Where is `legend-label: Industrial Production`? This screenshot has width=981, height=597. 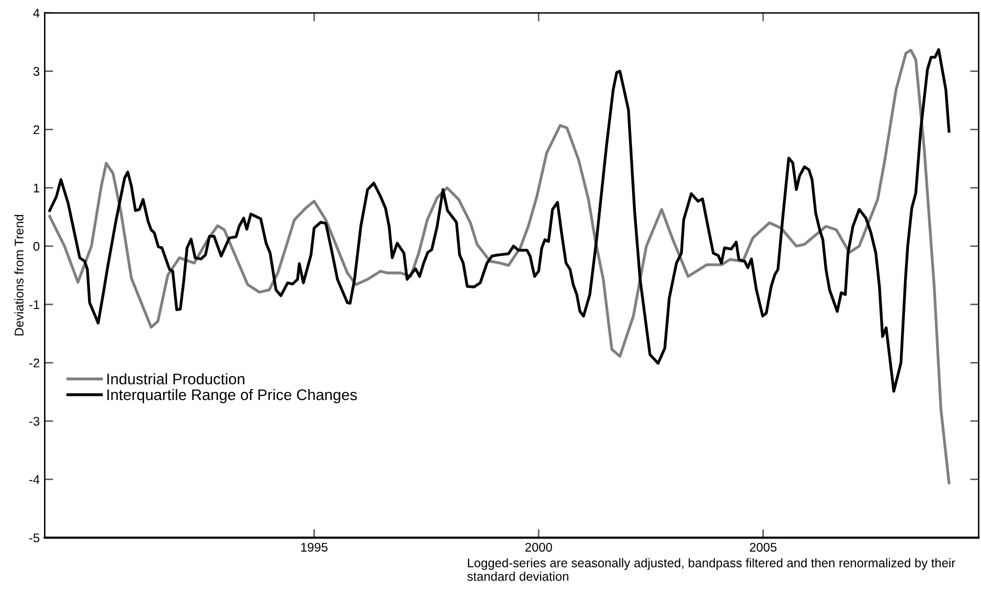
legend-label: Industrial Production is located at coordinates (175, 378).